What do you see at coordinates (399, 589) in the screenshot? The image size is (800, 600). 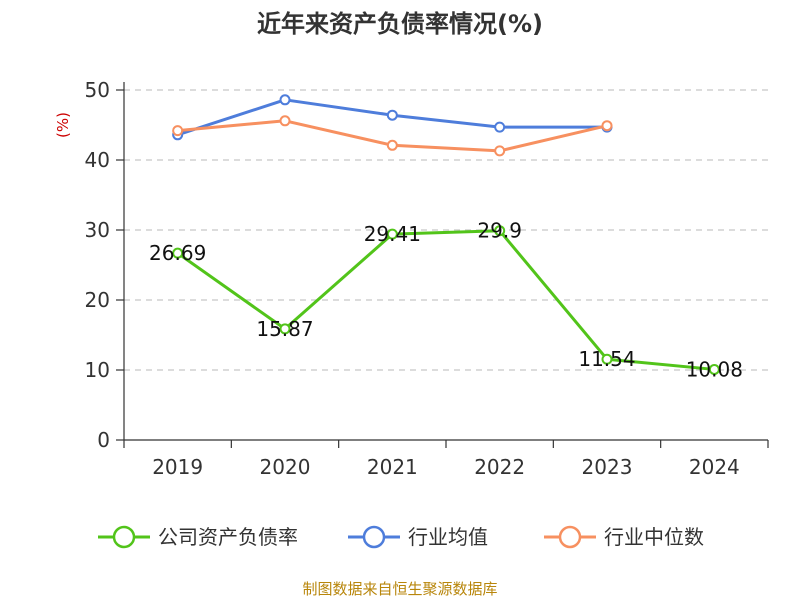 I see `source-note: 制图数据来自恒生聚源数据库` at bounding box center [399, 589].